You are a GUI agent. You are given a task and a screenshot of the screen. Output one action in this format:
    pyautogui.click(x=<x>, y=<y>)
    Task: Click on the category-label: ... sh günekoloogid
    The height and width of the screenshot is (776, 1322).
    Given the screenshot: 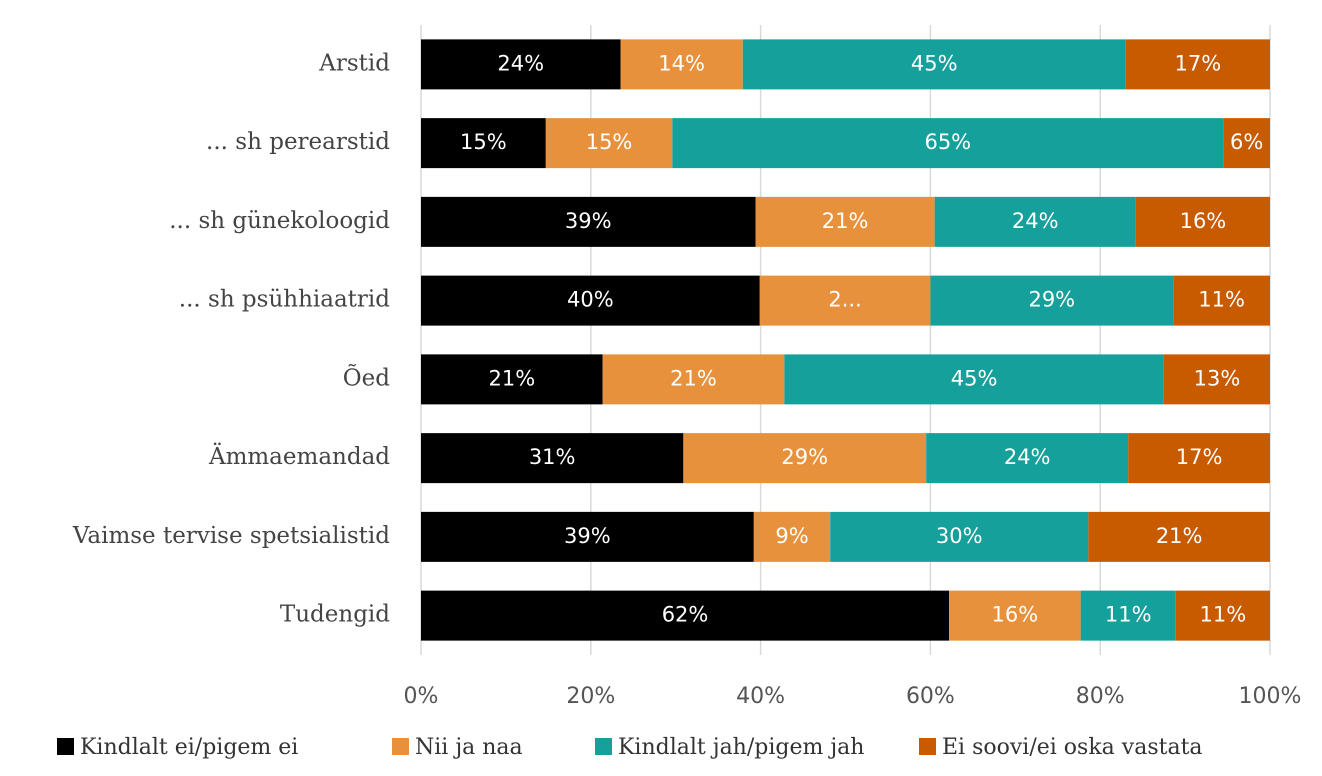 What is the action you would take?
    pyautogui.click(x=279, y=221)
    